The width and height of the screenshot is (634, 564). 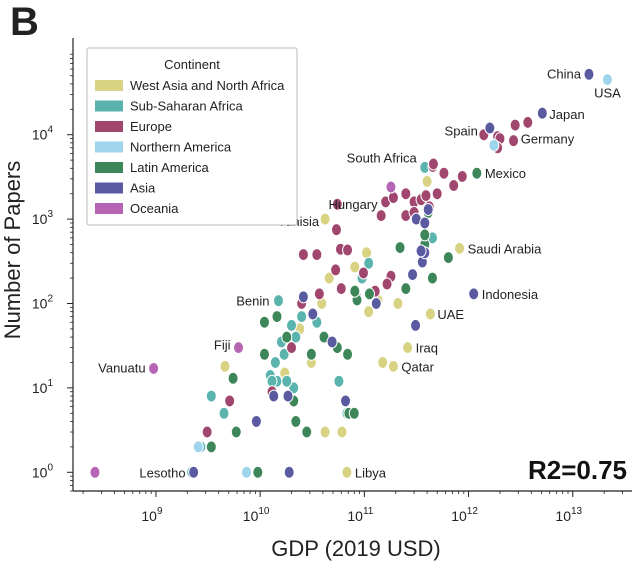 I want to click on point-annotation: China, so click(x=564, y=73).